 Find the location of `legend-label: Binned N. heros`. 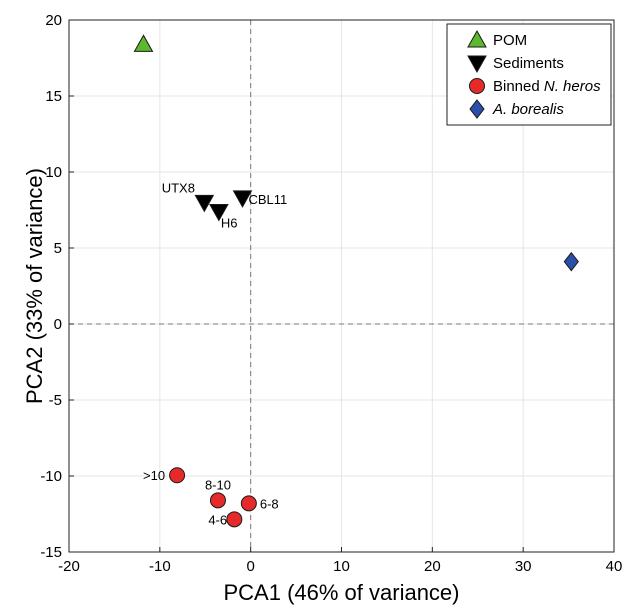

legend-label: Binned N. heros is located at coordinates (547, 86).